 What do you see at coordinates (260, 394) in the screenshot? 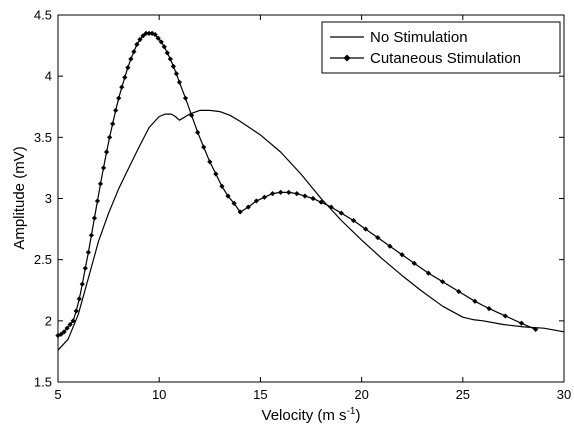
I see `x-tick-label: 15` at bounding box center [260, 394].